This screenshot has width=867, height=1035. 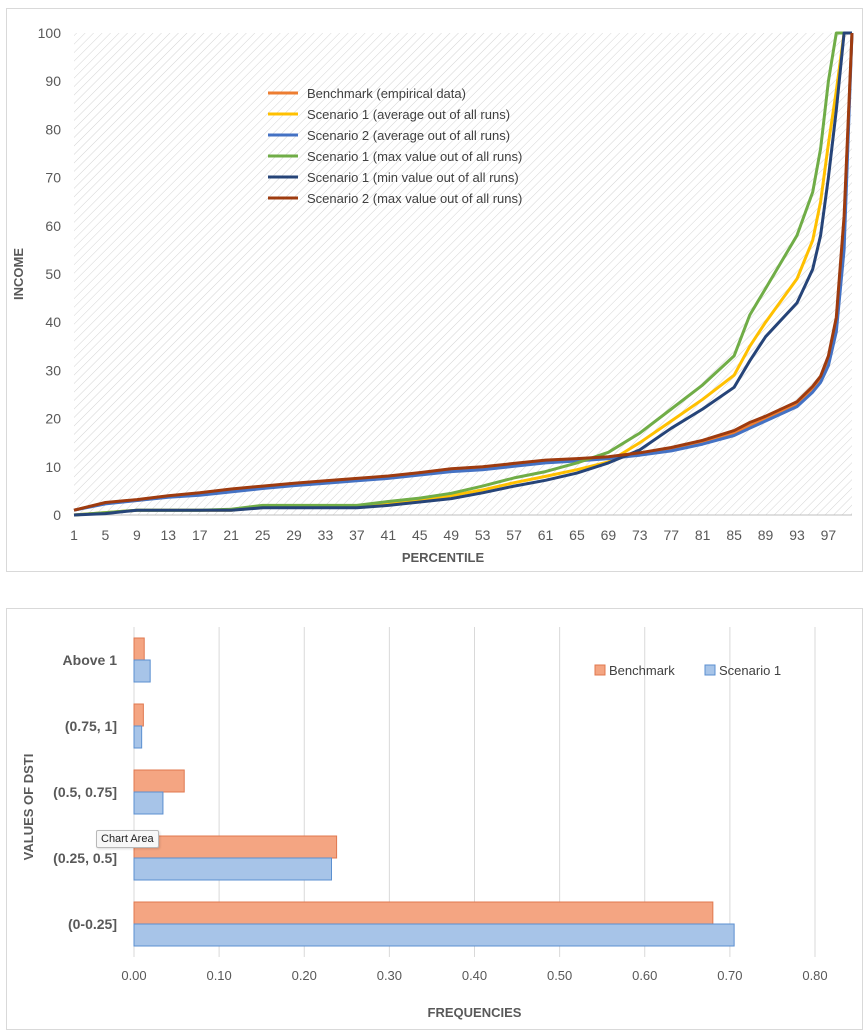 I want to click on y-tick-label: 20, so click(x=53, y=419).